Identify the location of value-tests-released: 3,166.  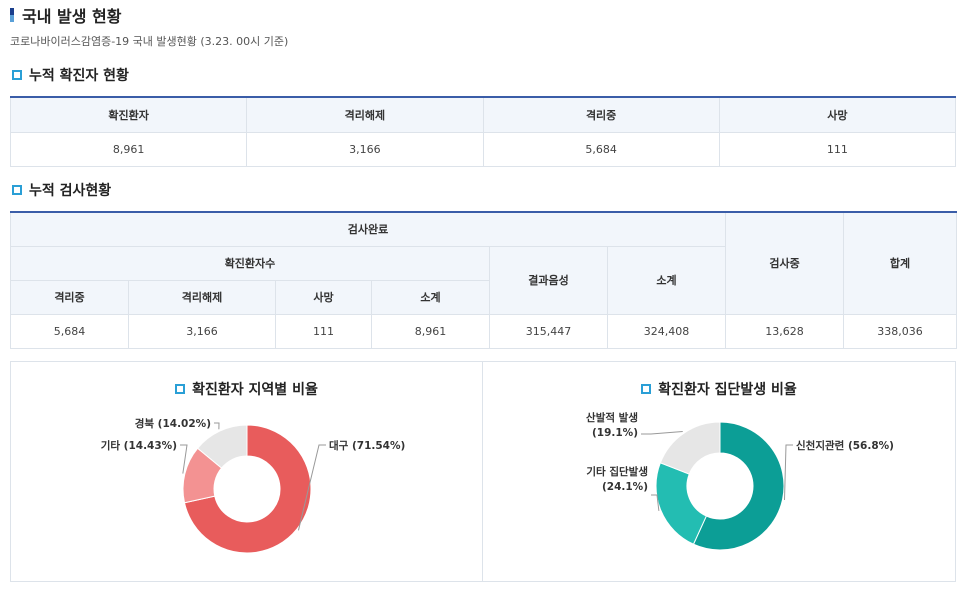
(202, 331).